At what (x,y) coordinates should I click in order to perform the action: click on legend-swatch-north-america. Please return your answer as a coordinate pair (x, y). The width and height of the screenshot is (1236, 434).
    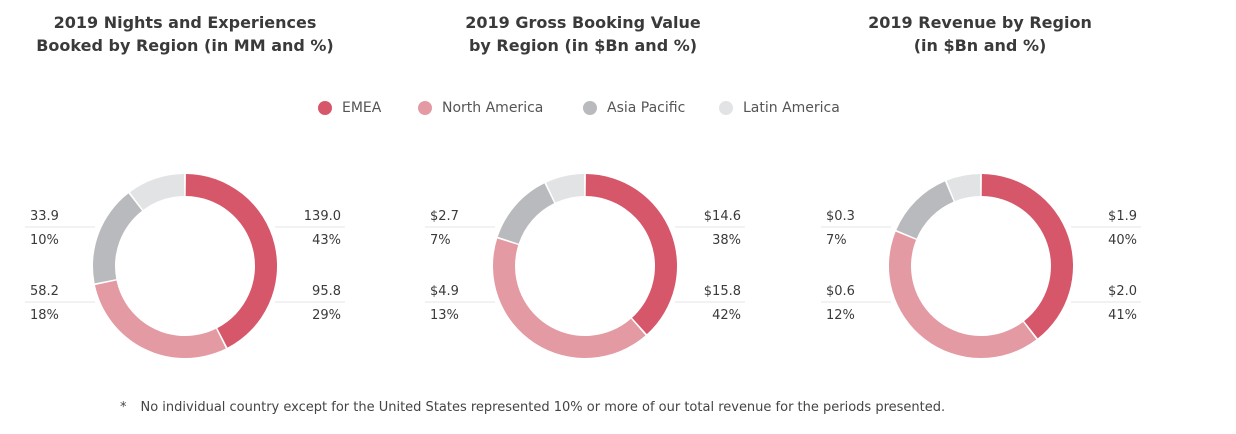
    Looking at the image, I should click on (425, 108).